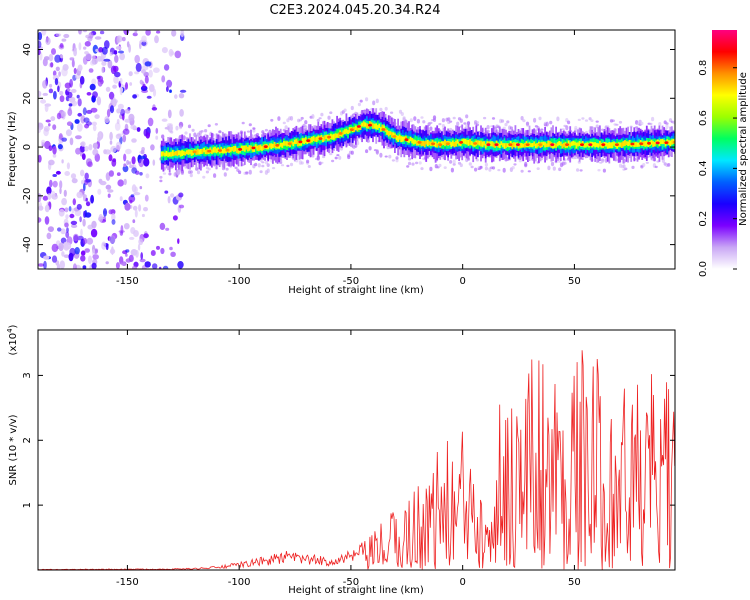 This screenshot has height=600, width=750. Describe the element at coordinates (27, 505) in the screenshot. I see `y-tick-label: 1` at that location.